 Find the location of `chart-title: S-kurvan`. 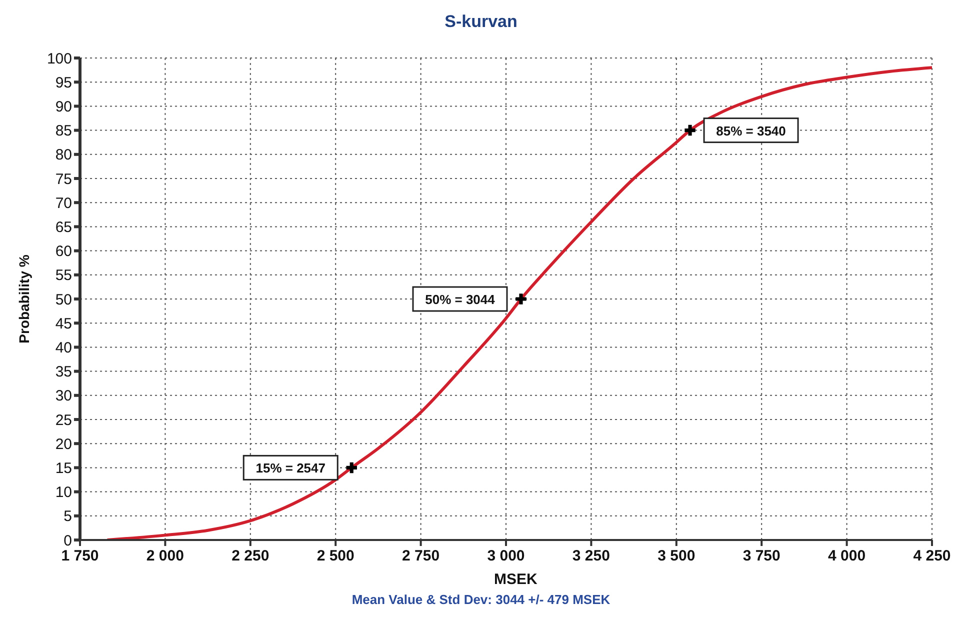

chart-title: S-kurvan is located at coordinates (481, 22).